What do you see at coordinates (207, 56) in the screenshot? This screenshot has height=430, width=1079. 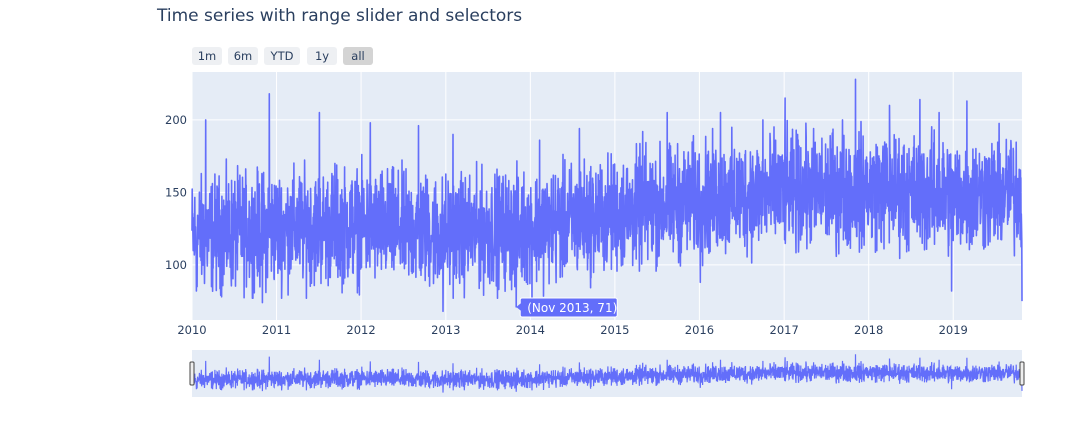 I see `range-button-1m: 1m` at bounding box center [207, 56].